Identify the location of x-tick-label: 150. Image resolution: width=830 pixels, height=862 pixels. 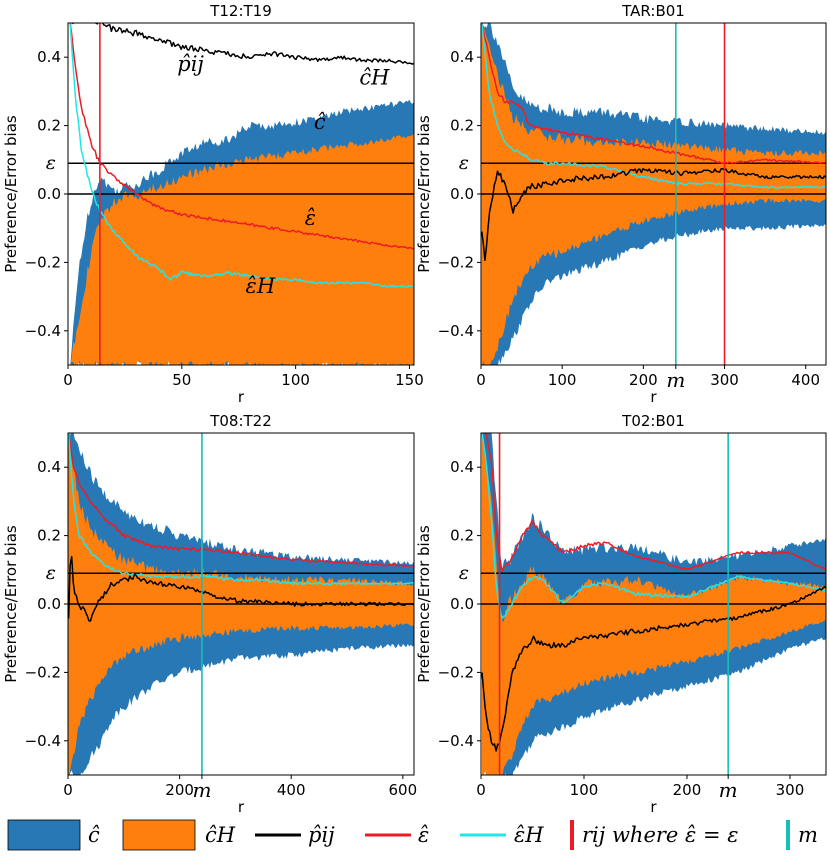
(409, 380).